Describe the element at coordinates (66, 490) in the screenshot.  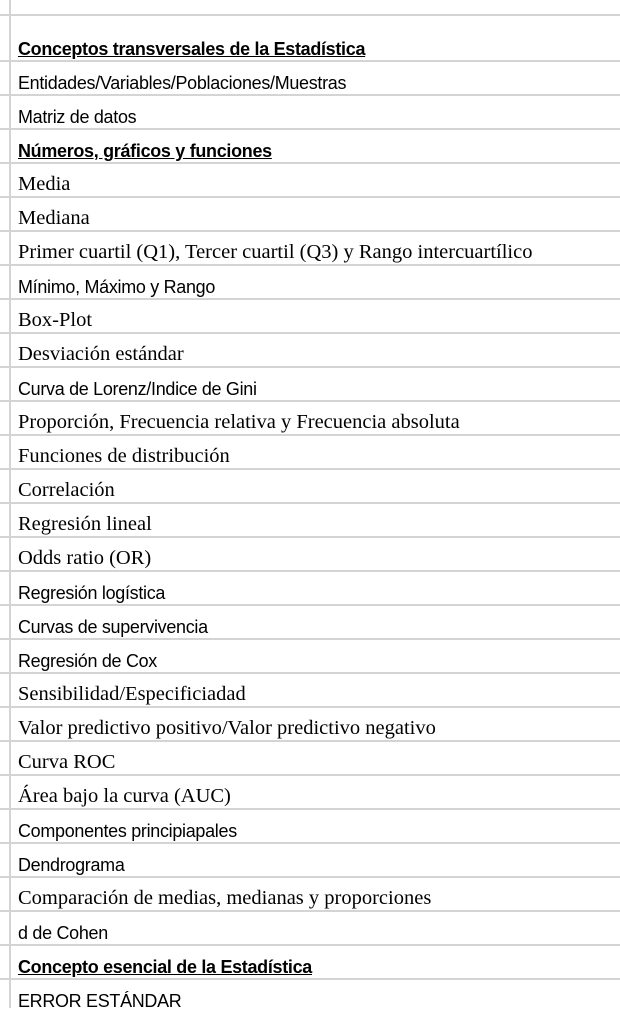
I see `cell-text: Correlación` at that location.